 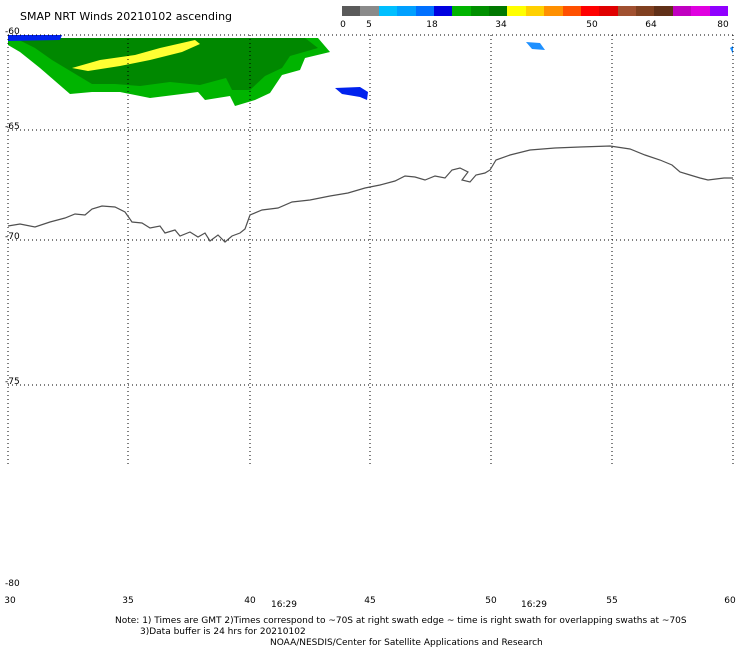 What do you see at coordinates (128, 601) in the screenshot?
I see `lon-label-35: 35` at bounding box center [128, 601].